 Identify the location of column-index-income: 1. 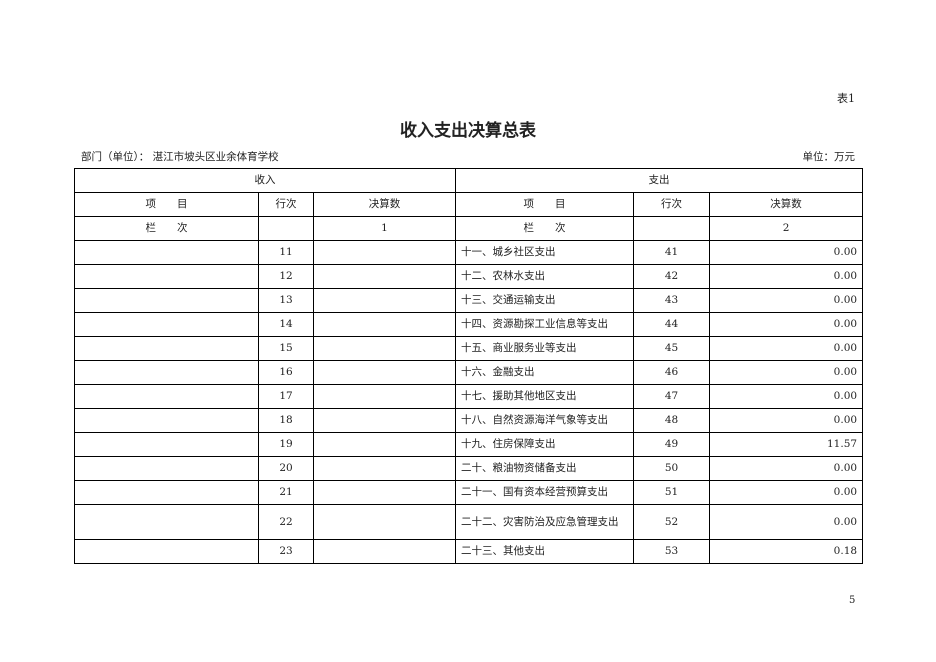
(384, 228).